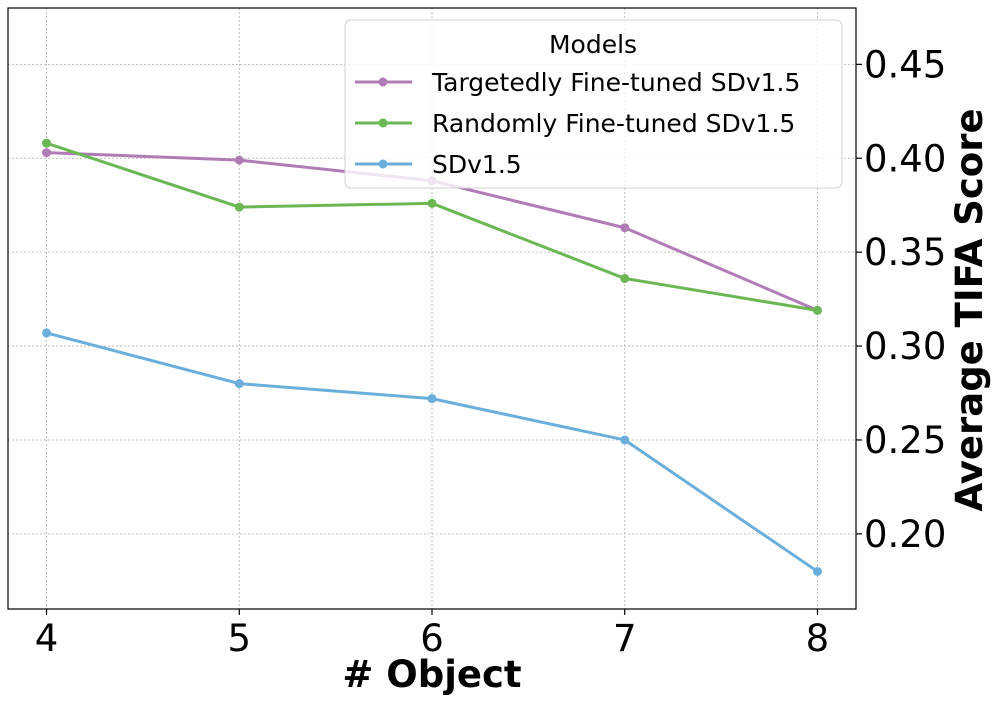 The height and width of the screenshot is (707, 997). What do you see at coordinates (47, 638) in the screenshot?
I see `x-tick-label: 4` at bounding box center [47, 638].